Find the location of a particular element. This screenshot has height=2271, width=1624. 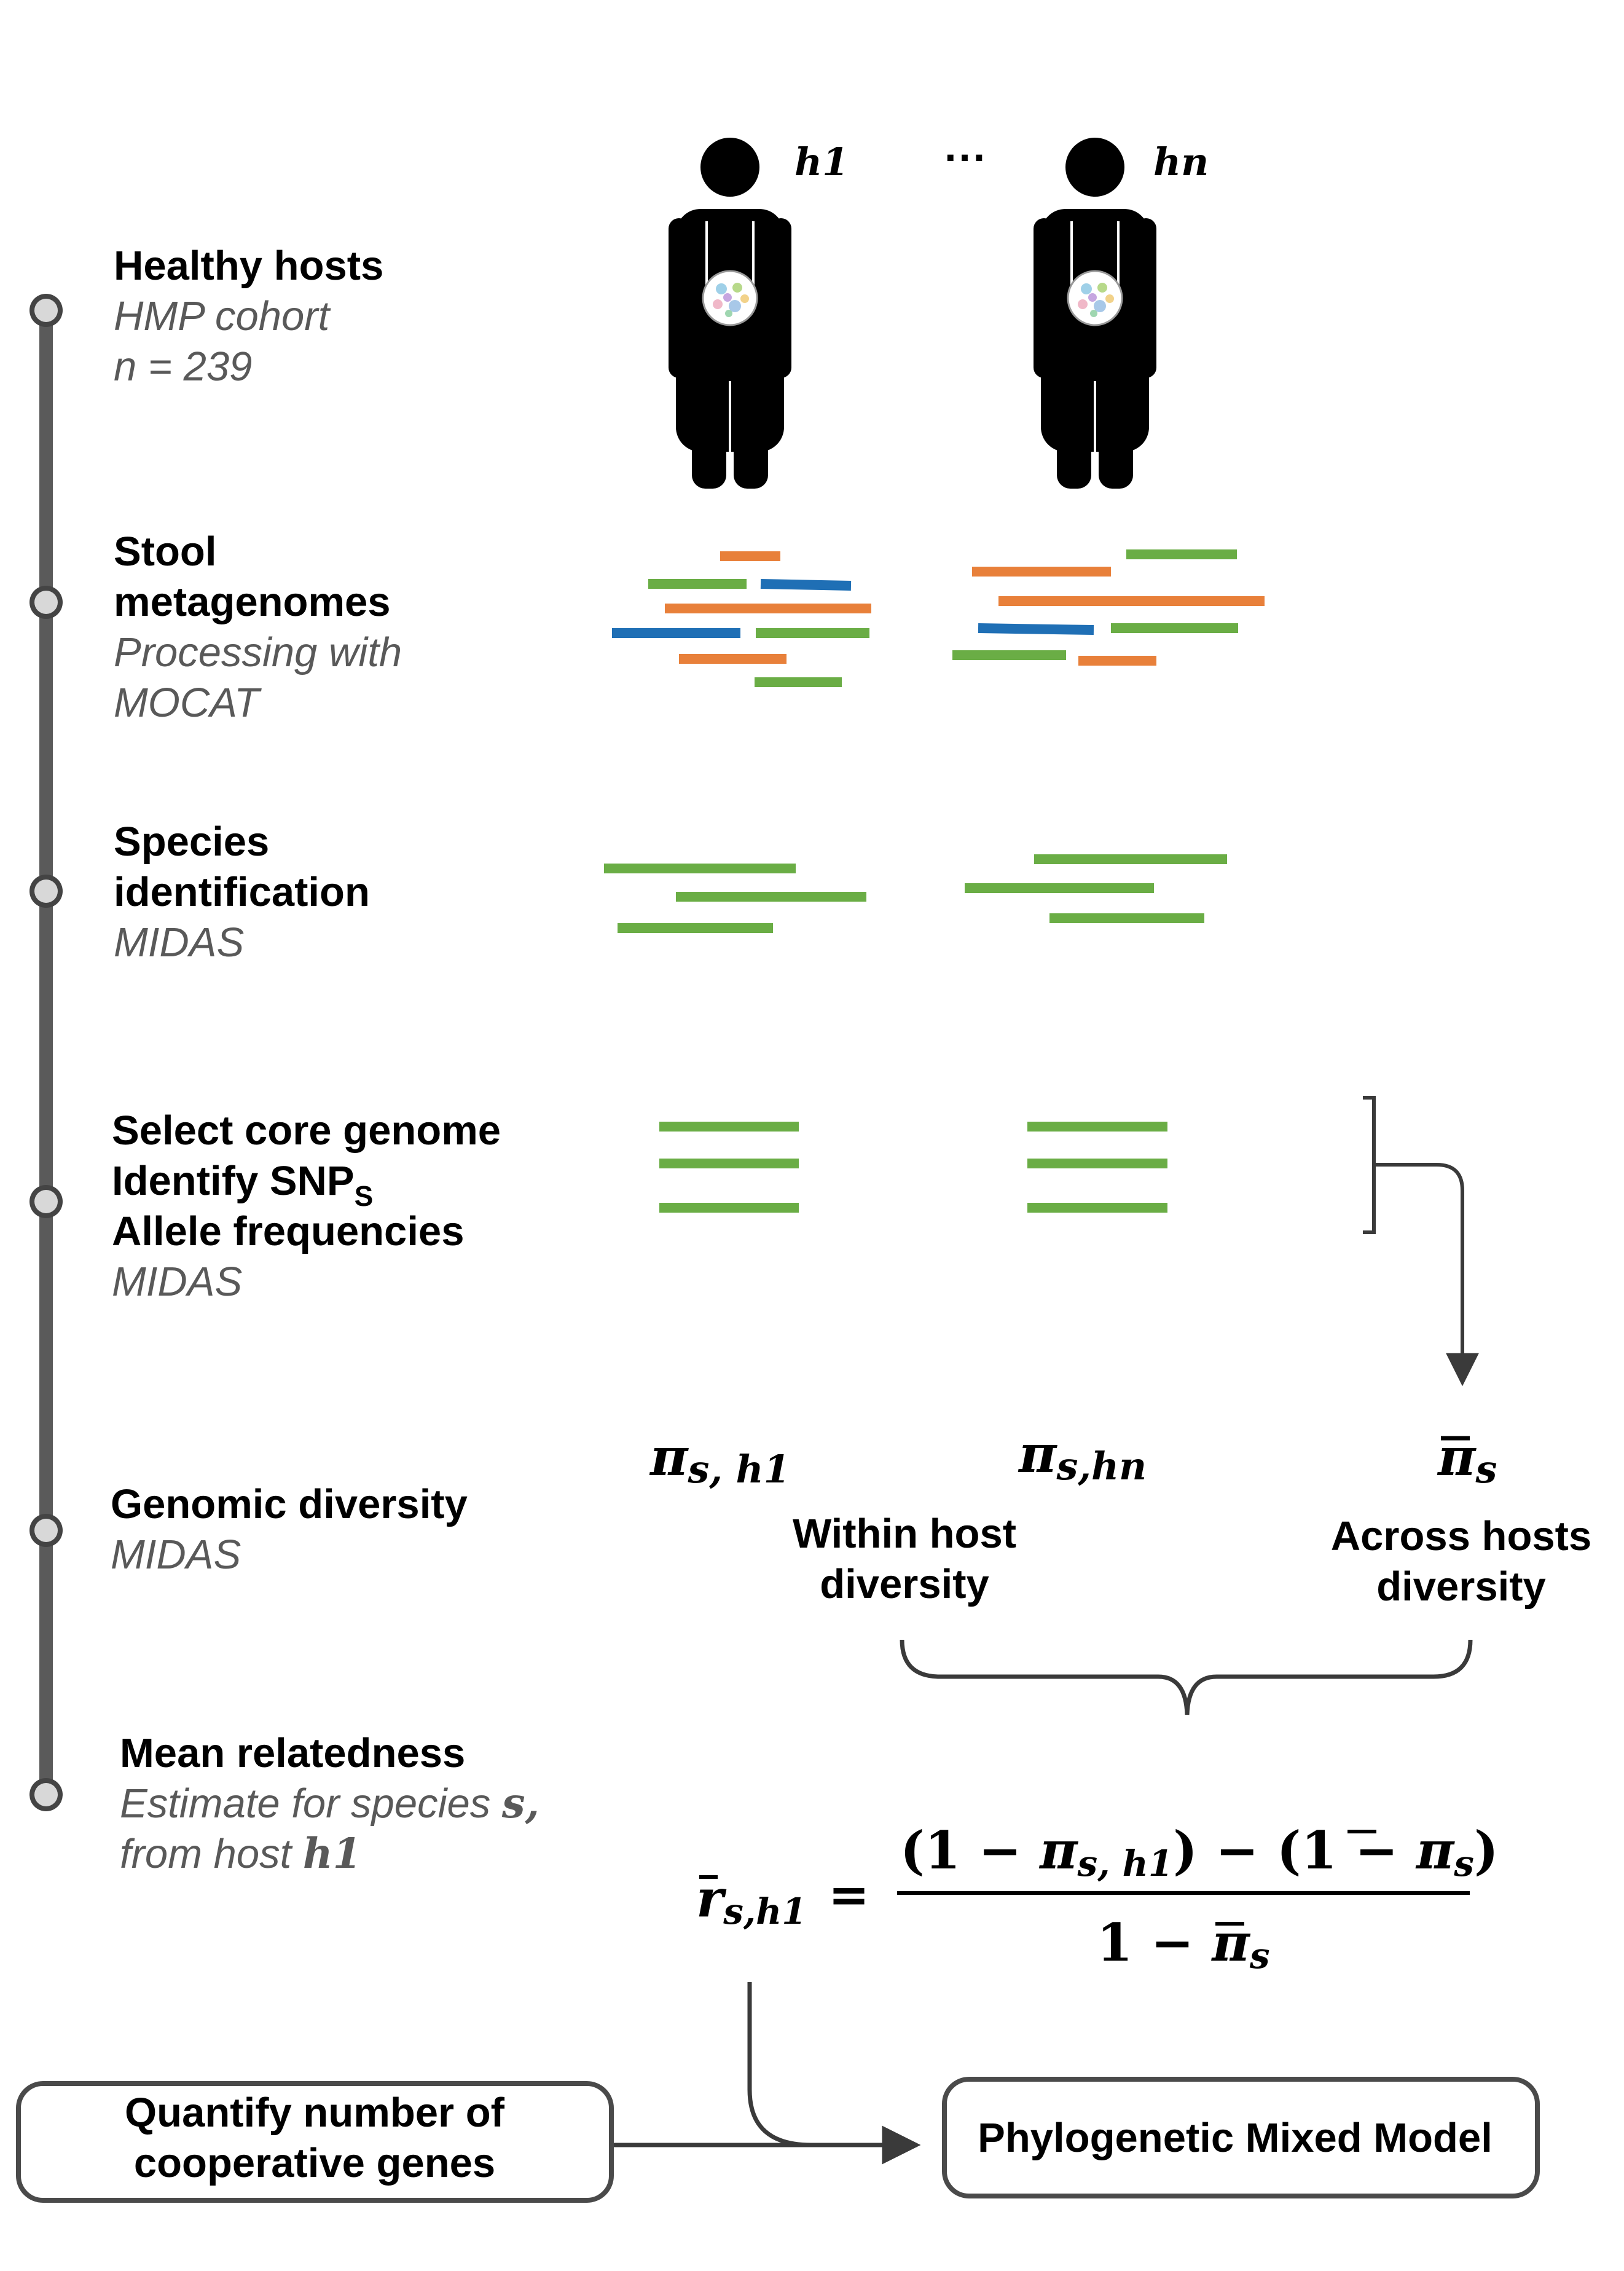

step-title: Identify SNPS is located at coordinates (242, 1185).